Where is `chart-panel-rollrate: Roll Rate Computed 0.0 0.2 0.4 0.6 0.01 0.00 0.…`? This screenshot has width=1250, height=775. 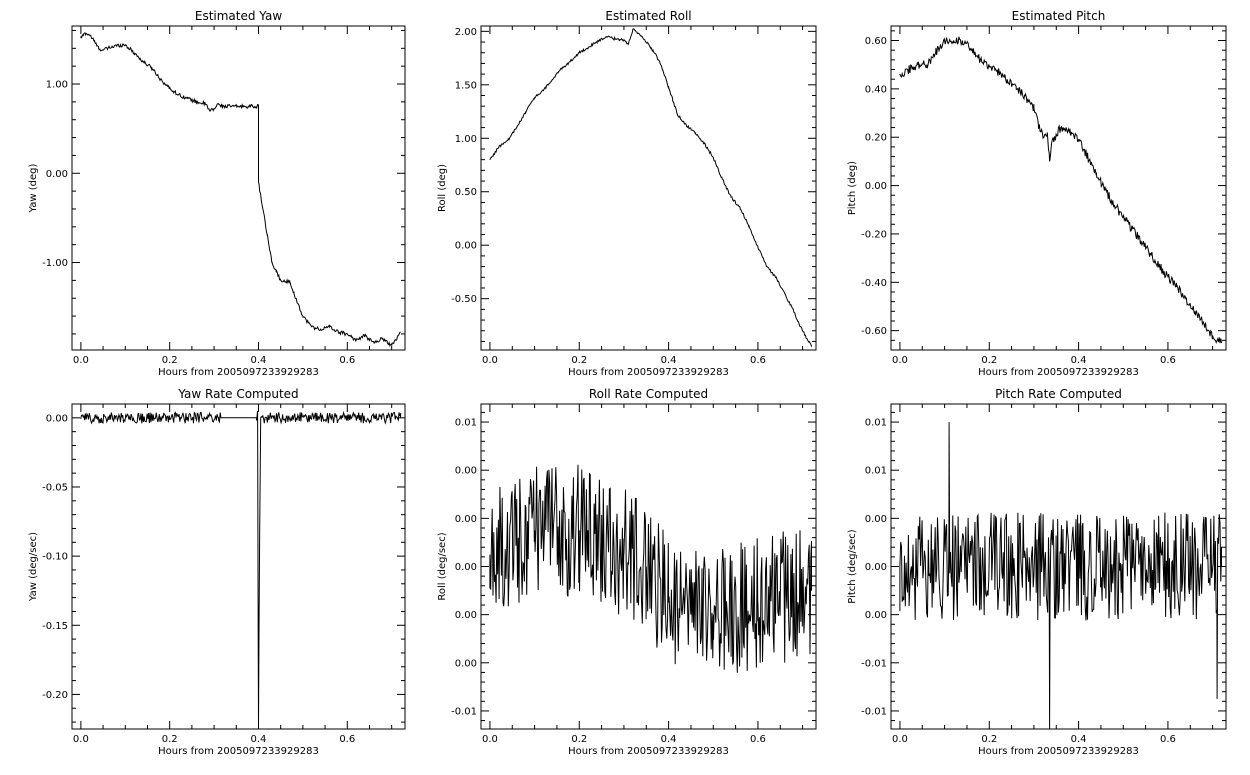
chart-panel-rollrate: Roll Rate Computed 0.0 0.2 0.4 0.6 0.01 0.00 0.… is located at coordinates (627, 572).